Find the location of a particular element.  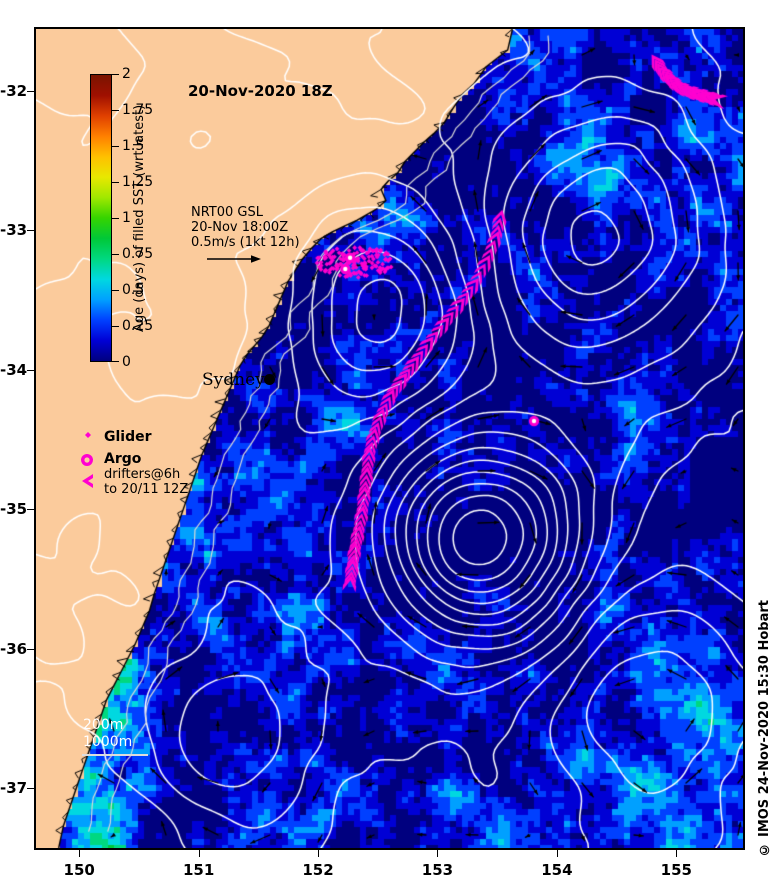

x-axis-tick-label: 154 is located at coordinates (557, 870).